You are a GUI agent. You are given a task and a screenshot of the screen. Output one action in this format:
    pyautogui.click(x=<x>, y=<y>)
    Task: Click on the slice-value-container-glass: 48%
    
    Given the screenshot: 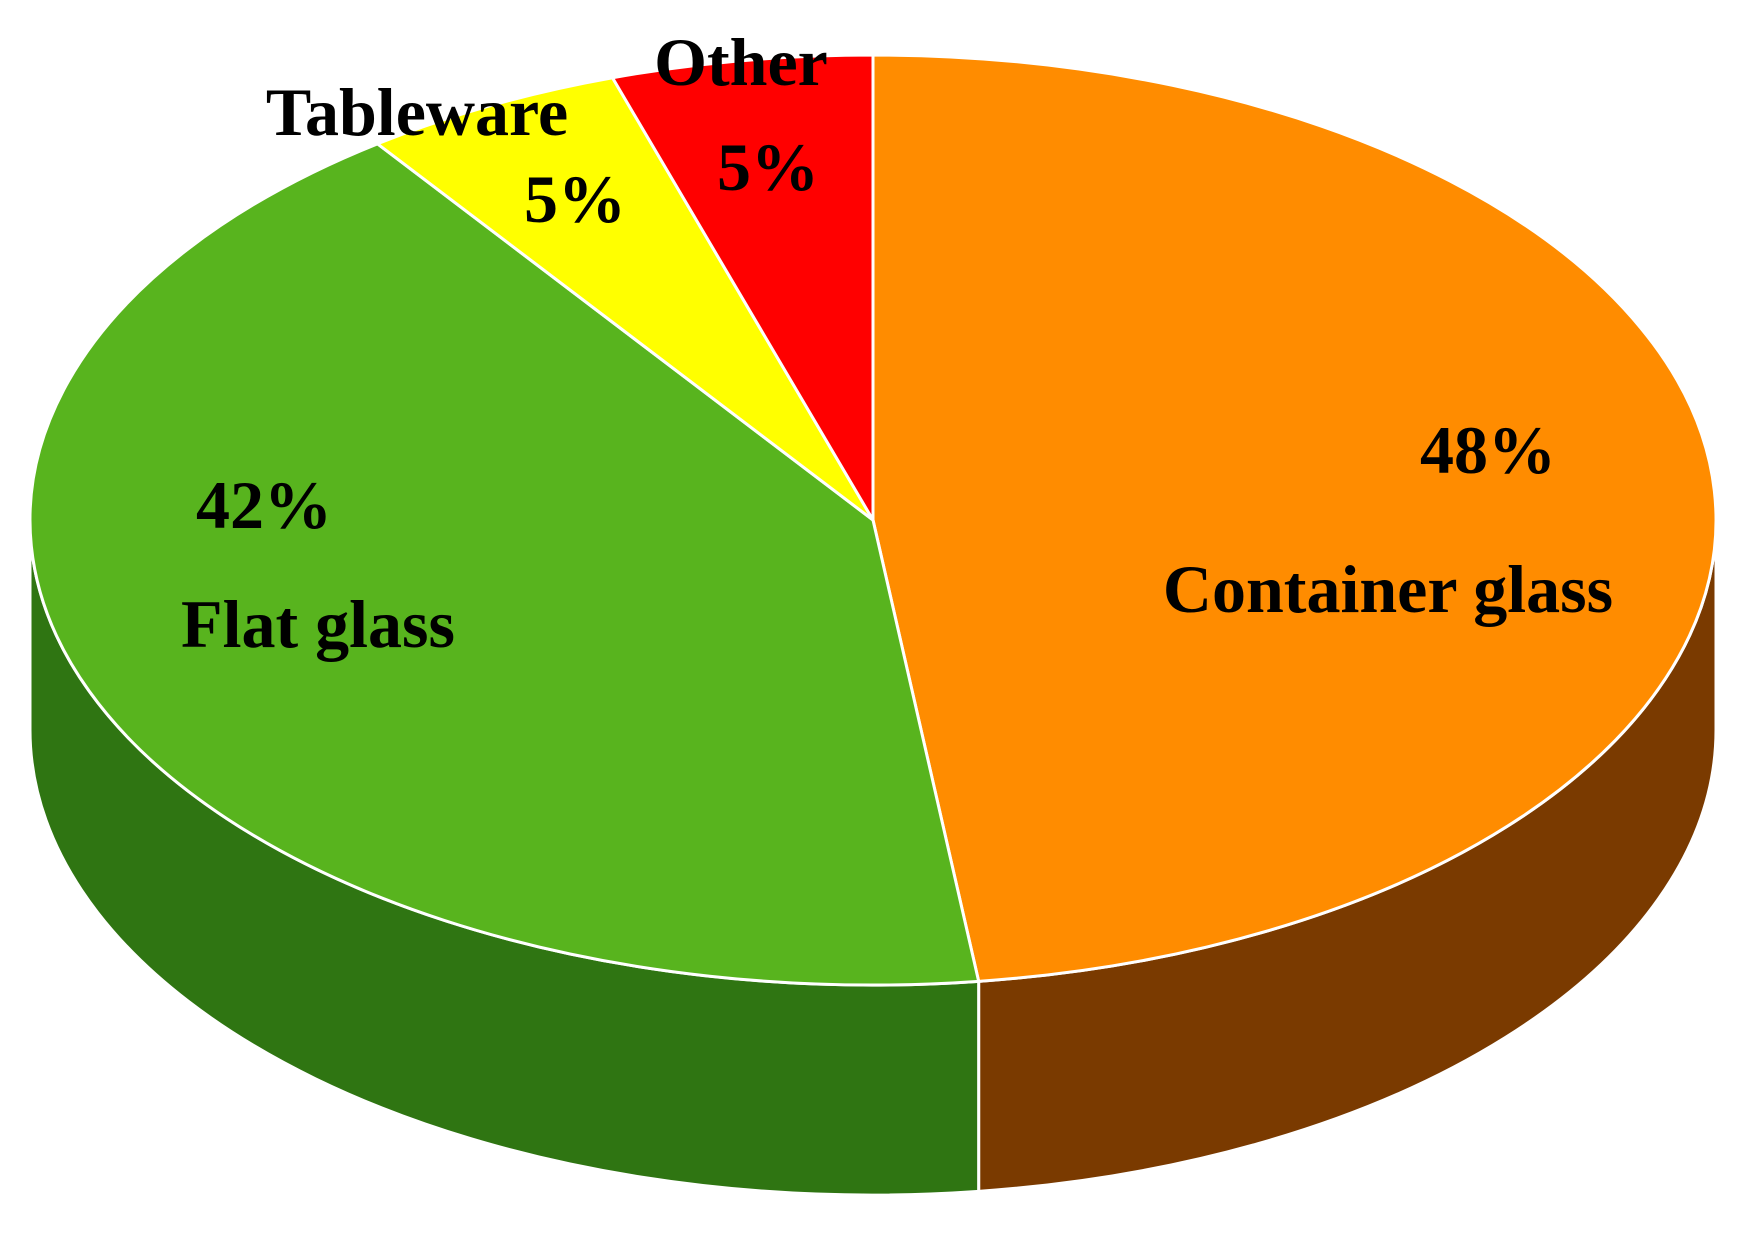 What is the action you would take?
    pyautogui.click(x=1488, y=450)
    